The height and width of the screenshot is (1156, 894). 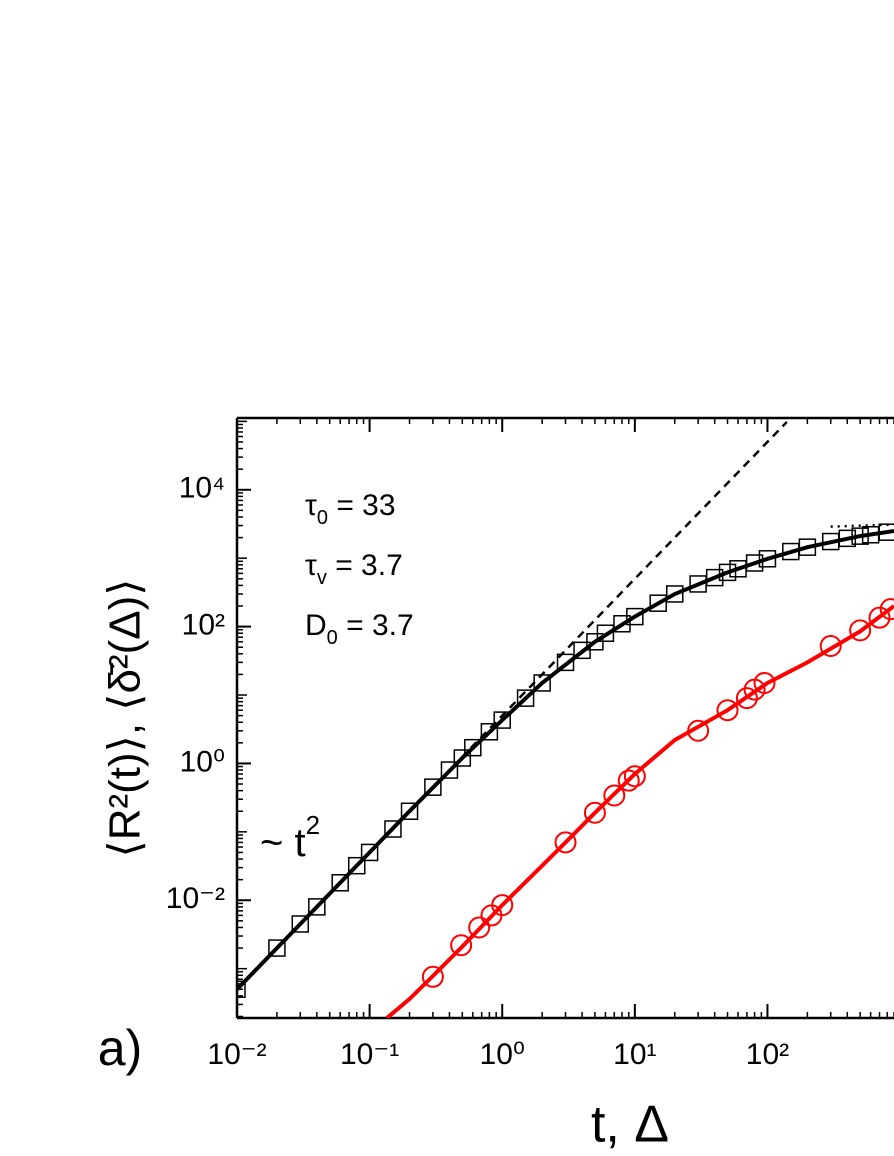 I want to click on annotation-symbol: D, so click(x=316, y=625).